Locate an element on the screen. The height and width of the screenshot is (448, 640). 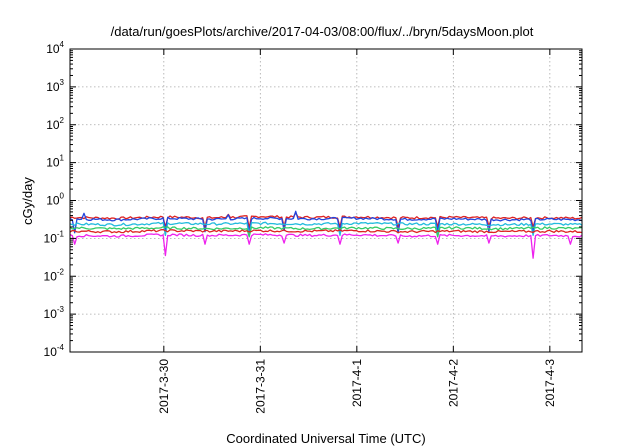
x-tick-label: 2017-4-3 is located at coordinates (550, 383).